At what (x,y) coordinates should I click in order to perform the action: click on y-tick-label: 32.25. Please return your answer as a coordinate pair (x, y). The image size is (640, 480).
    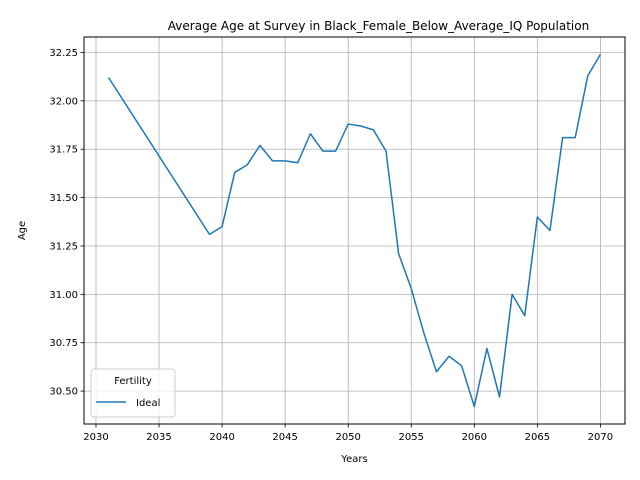
    Looking at the image, I should click on (63, 53).